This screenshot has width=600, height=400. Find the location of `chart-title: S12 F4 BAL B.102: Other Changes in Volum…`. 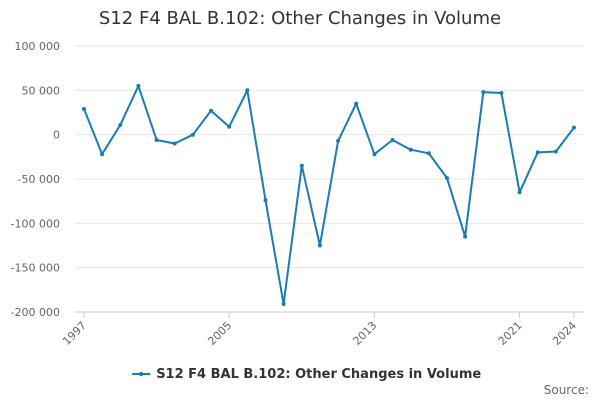

chart-title: S12 F4 BAL B.102: Other Changes in Volum… is located at coordinates (300, 18).